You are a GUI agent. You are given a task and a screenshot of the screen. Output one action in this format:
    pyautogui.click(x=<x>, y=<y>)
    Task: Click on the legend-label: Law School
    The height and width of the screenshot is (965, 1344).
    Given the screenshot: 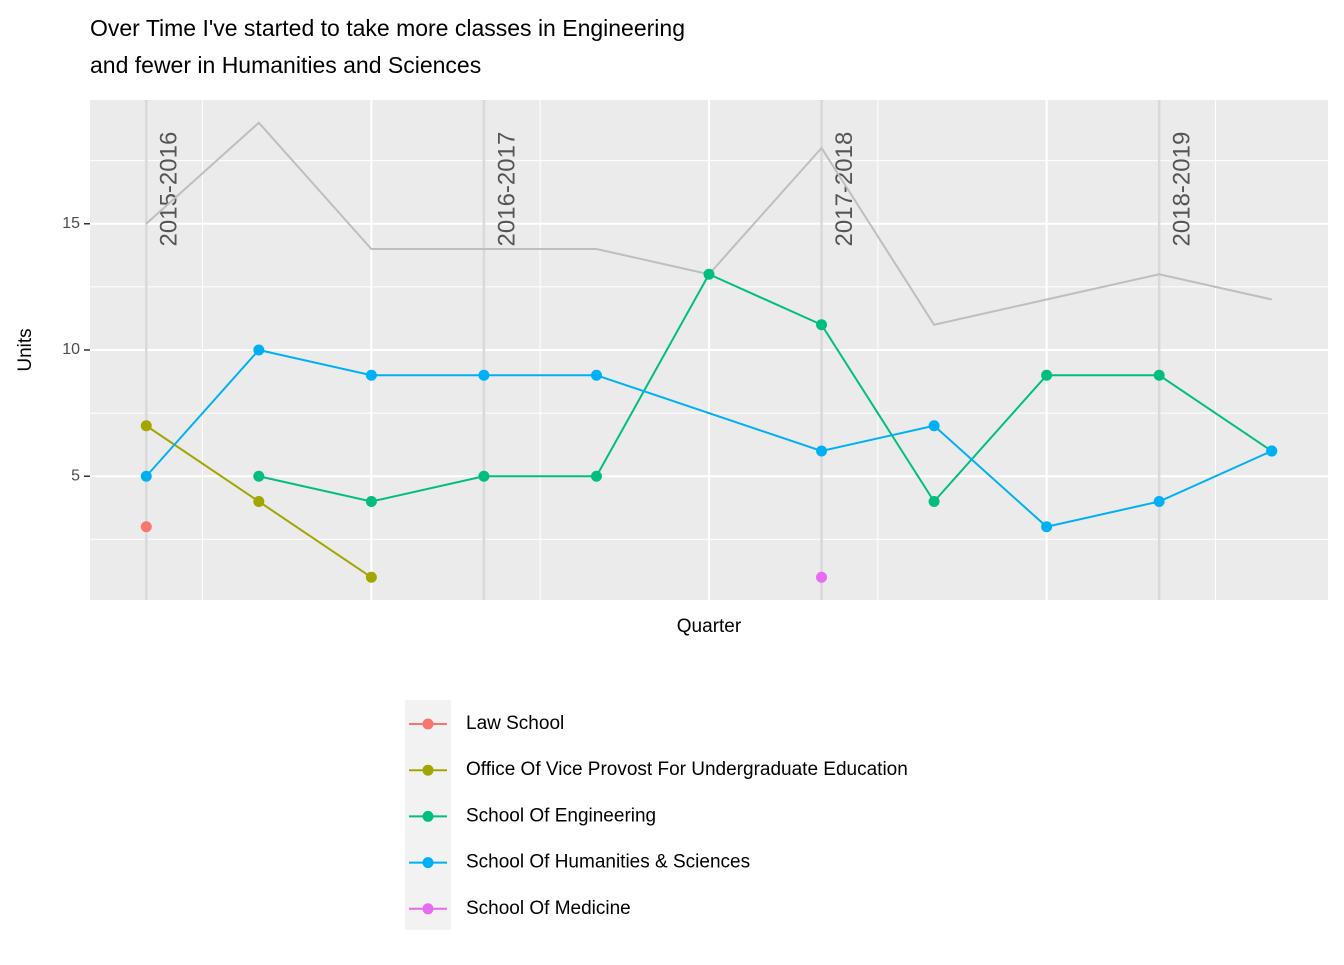 What is the action you would take?
    pyautogui.click(x=515, y=723)
    